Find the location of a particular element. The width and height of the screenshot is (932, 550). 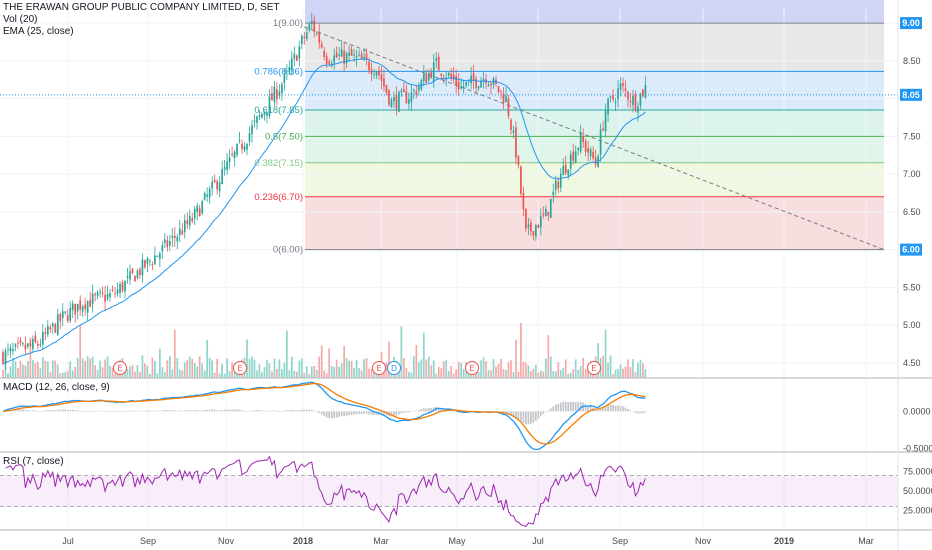

volume-legend: Vol (20) is located at coordinates (20, 19).